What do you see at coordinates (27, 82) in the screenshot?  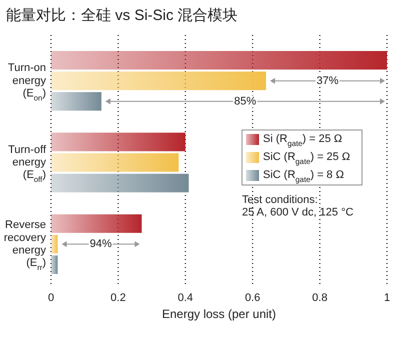 I see `y-tick-label: Turn-on energy (E$_{on}$)` at bounding box center [27, 82].